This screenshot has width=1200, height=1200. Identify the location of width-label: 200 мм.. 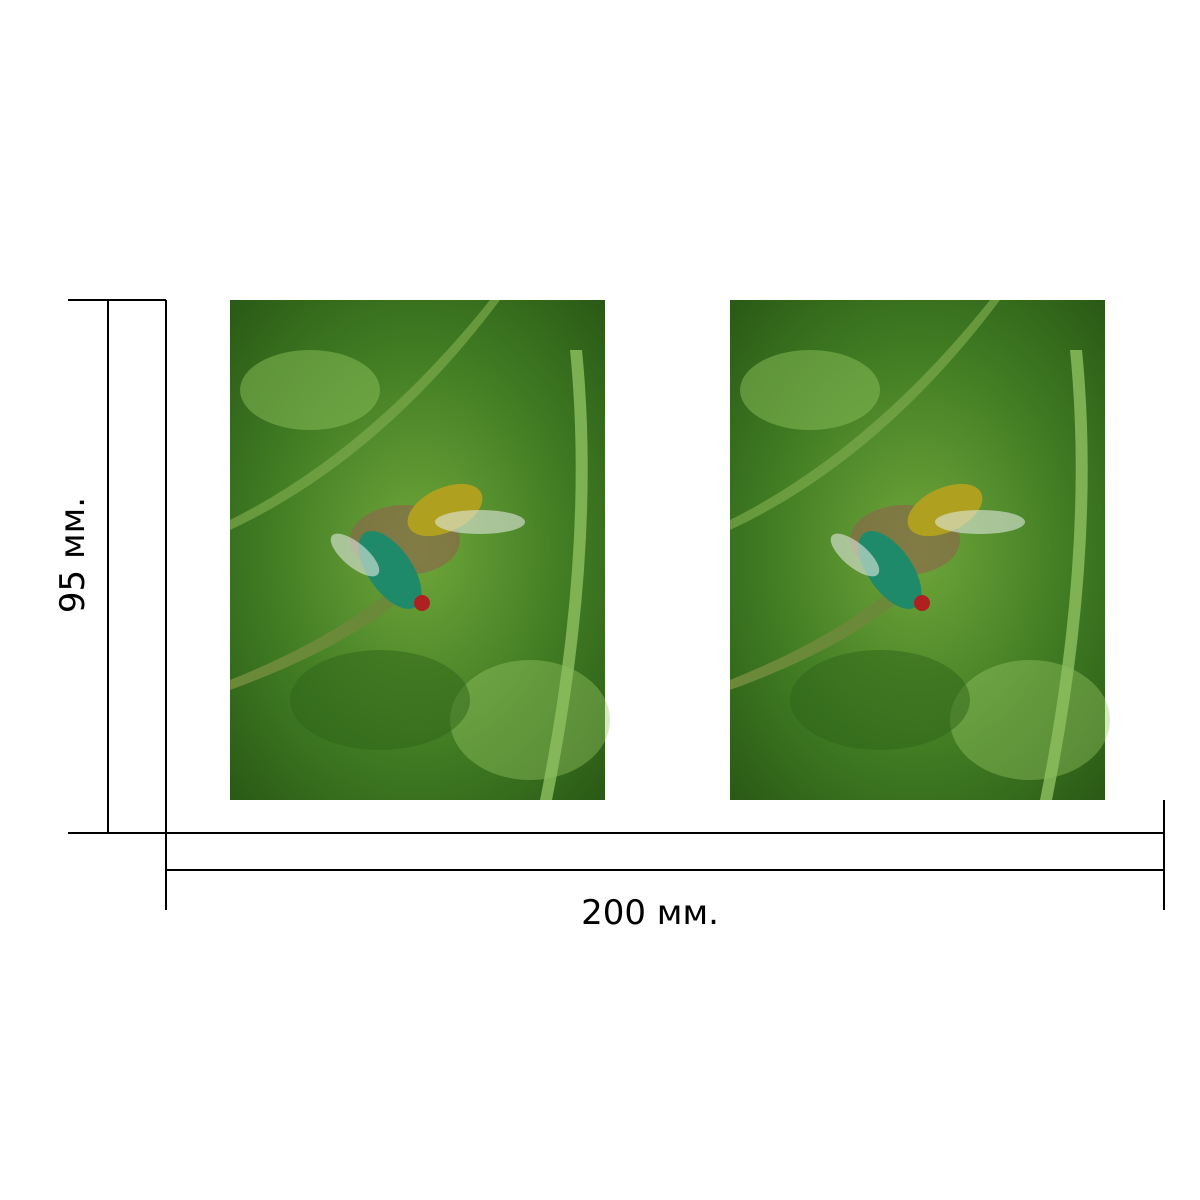
(650, 913).